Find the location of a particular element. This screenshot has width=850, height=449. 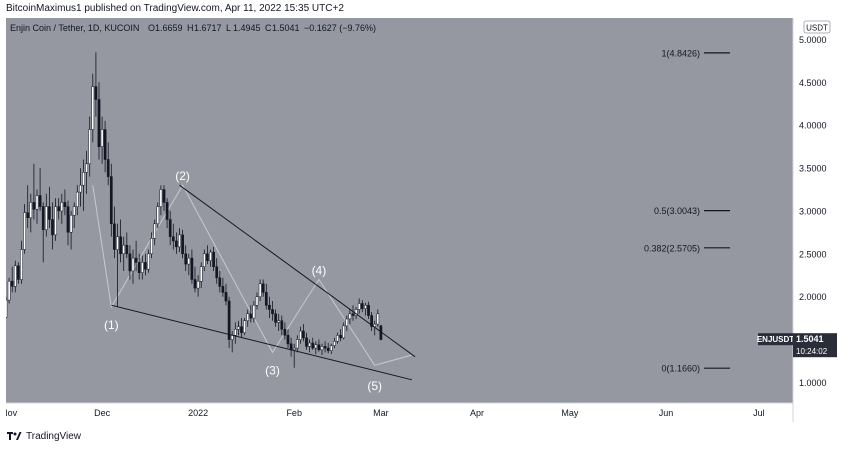

x-tick-label: May is located at coordinates (570, 413).